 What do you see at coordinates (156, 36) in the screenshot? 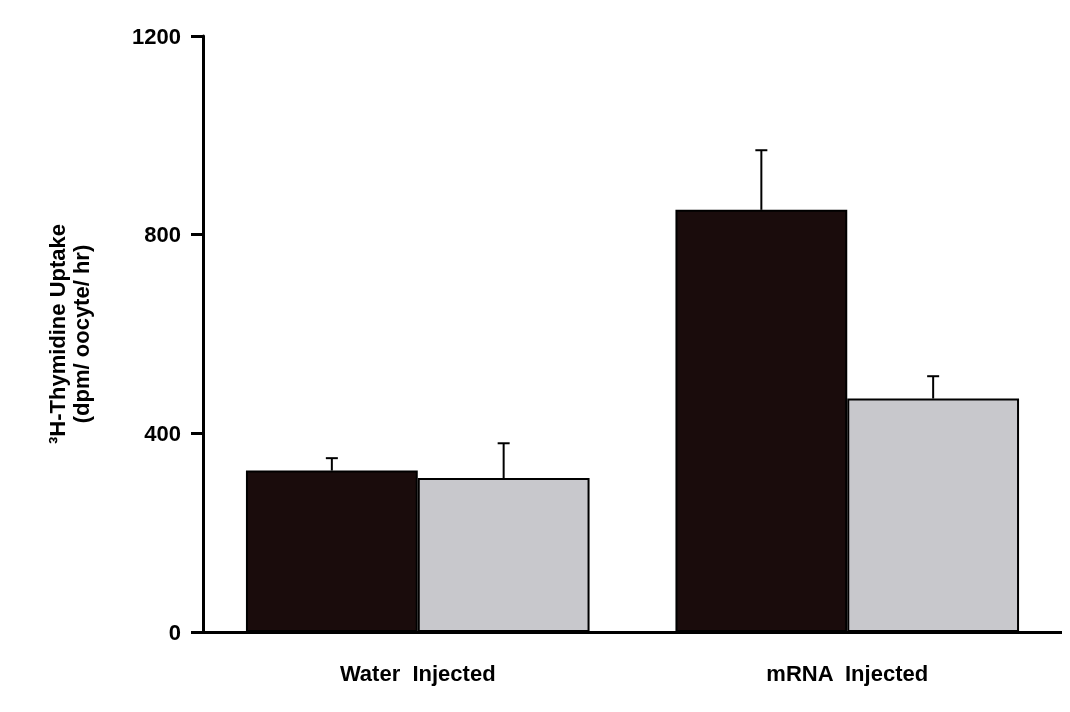
I see `y-tick-label: 1200` at bounding box center [156, 36].